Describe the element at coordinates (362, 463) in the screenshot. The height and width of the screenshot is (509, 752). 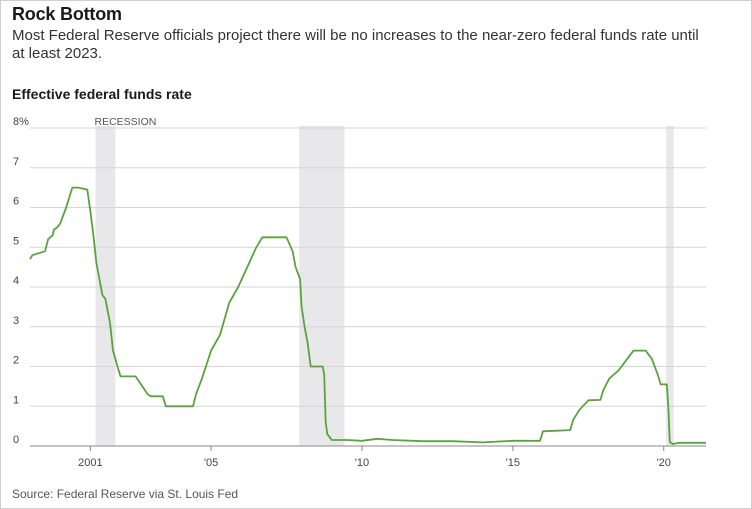
I see `x-tick-label: '10` at that location.